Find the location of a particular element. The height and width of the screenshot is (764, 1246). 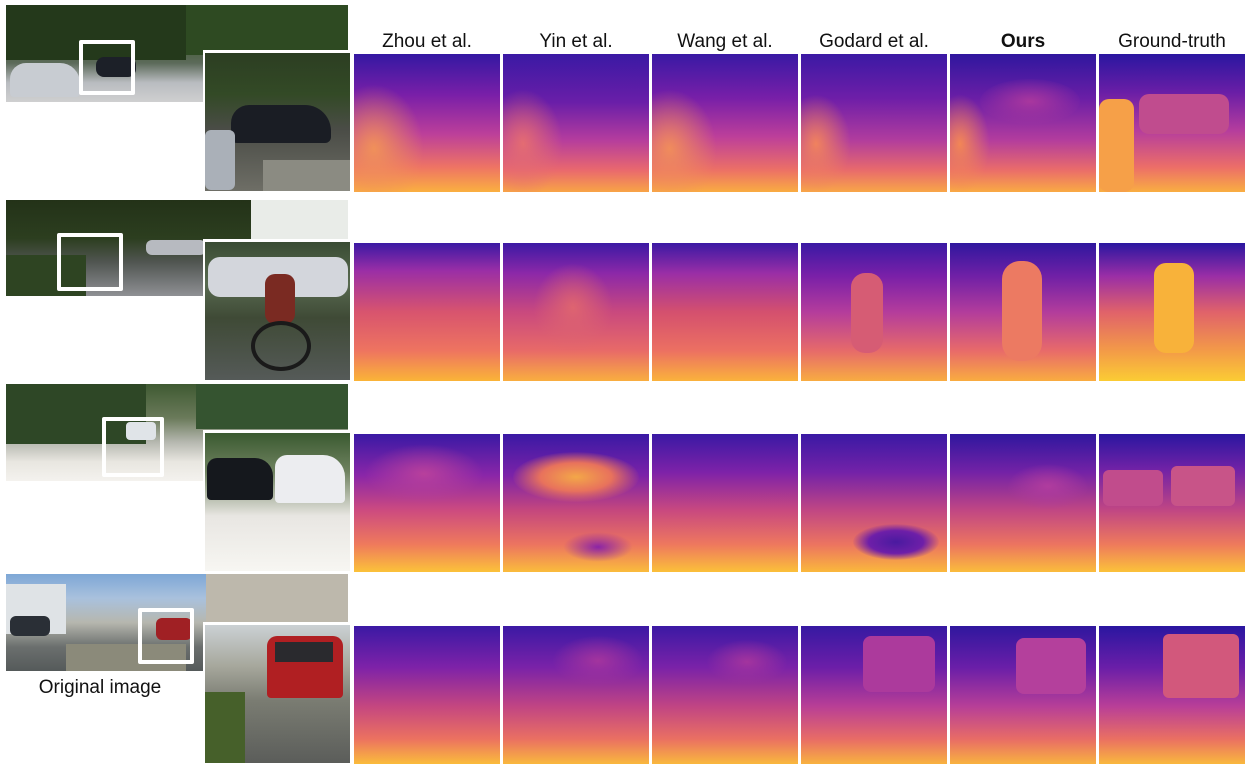

column-header-ground-truth: Ground-truth is located at coordinates (1172, 41).